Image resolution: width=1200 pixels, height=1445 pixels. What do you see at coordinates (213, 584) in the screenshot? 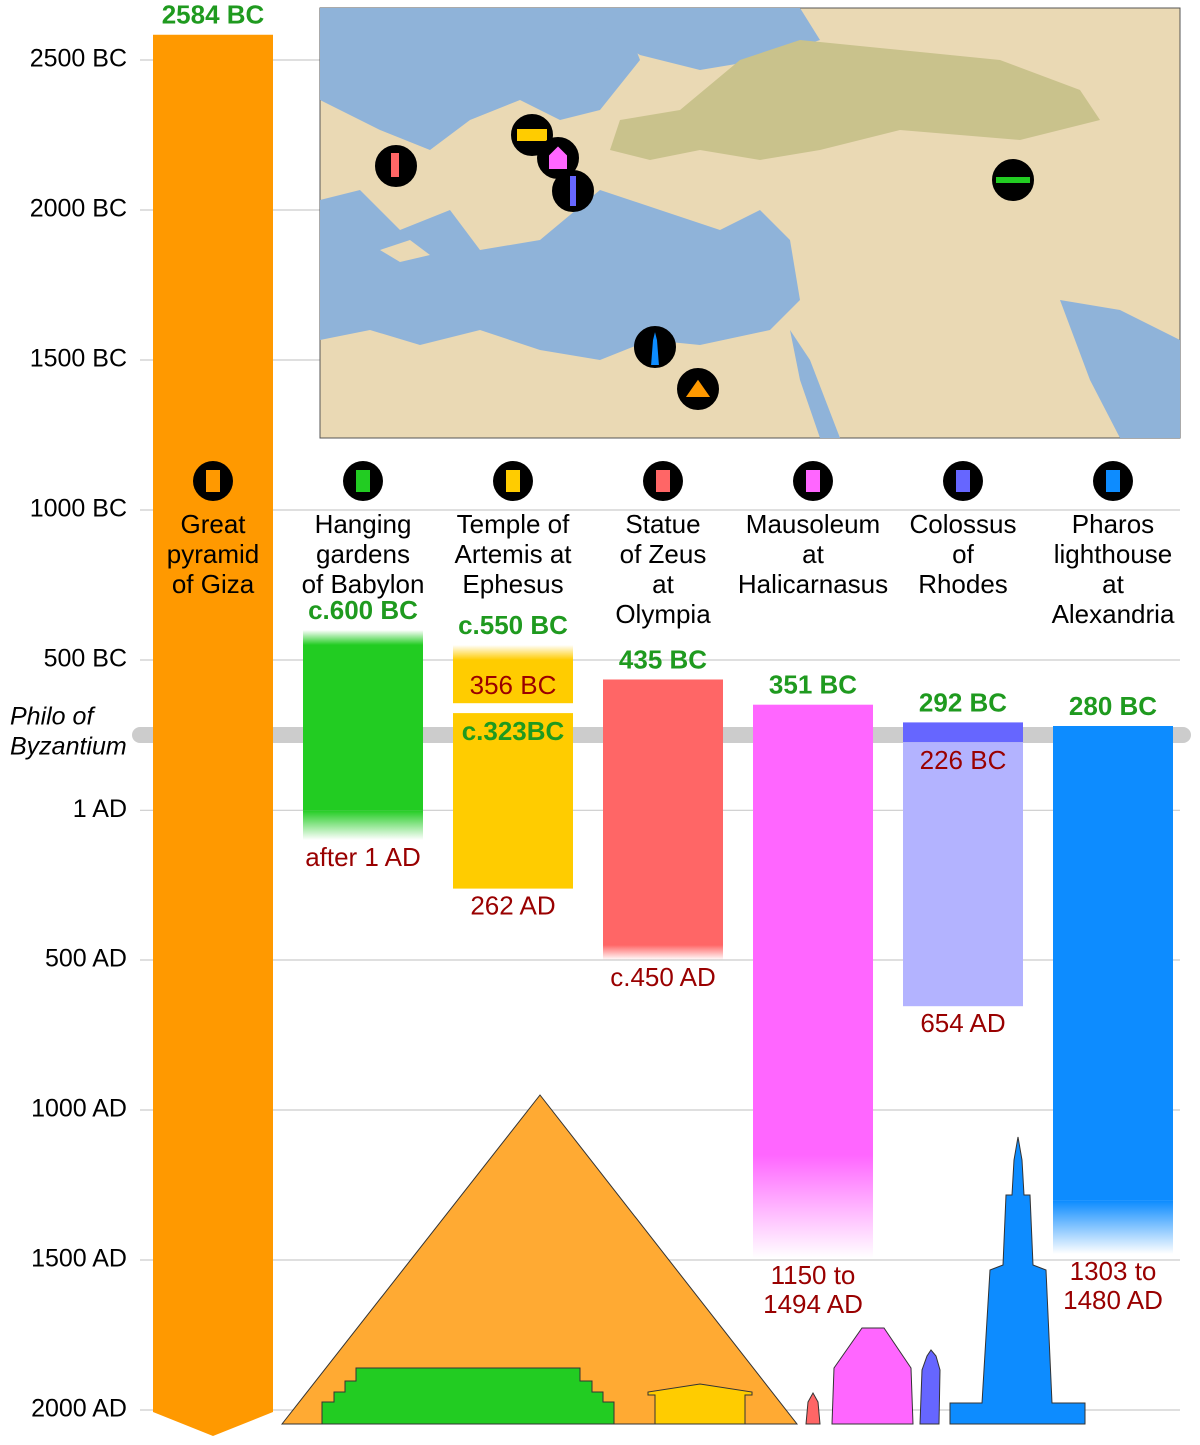
I see `wonder-name: of Giza` at bounding box center [213, 584].